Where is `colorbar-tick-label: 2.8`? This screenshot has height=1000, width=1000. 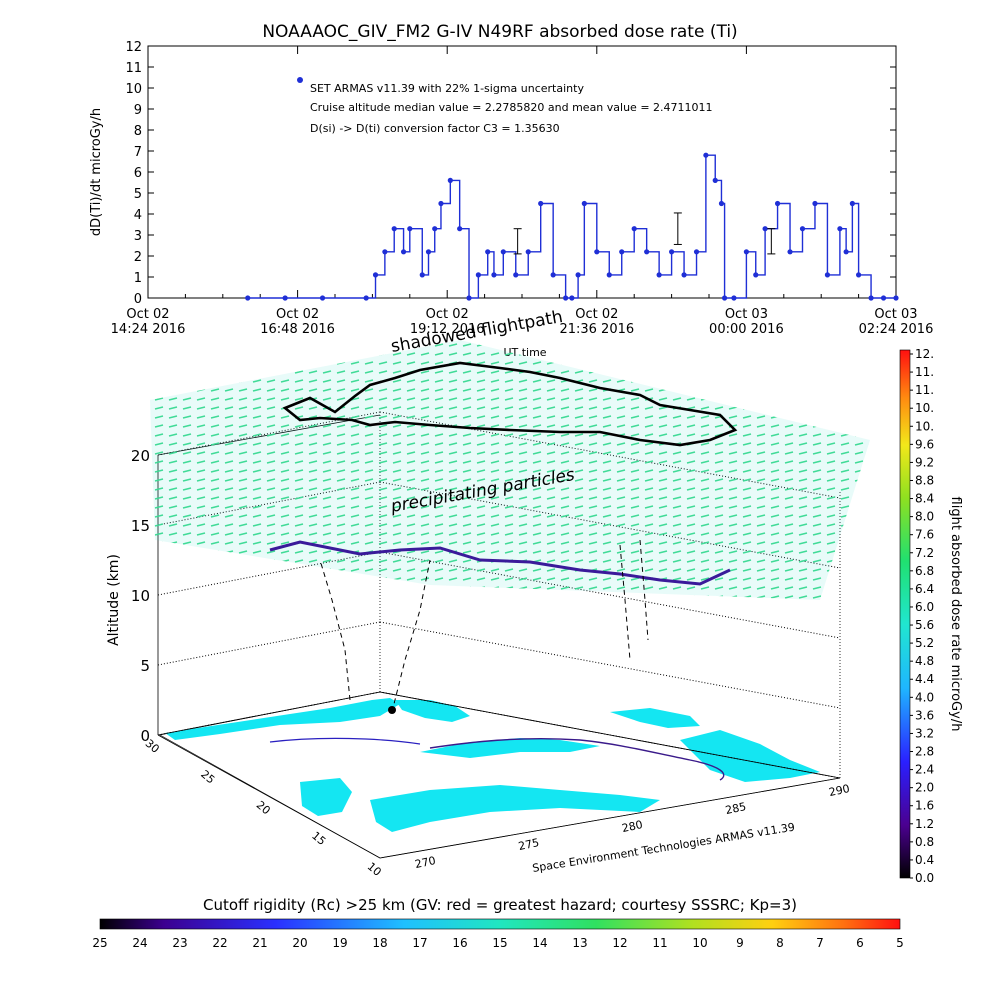 colorbar-tick-label: 2.8 is located at coordinates (924, 752).